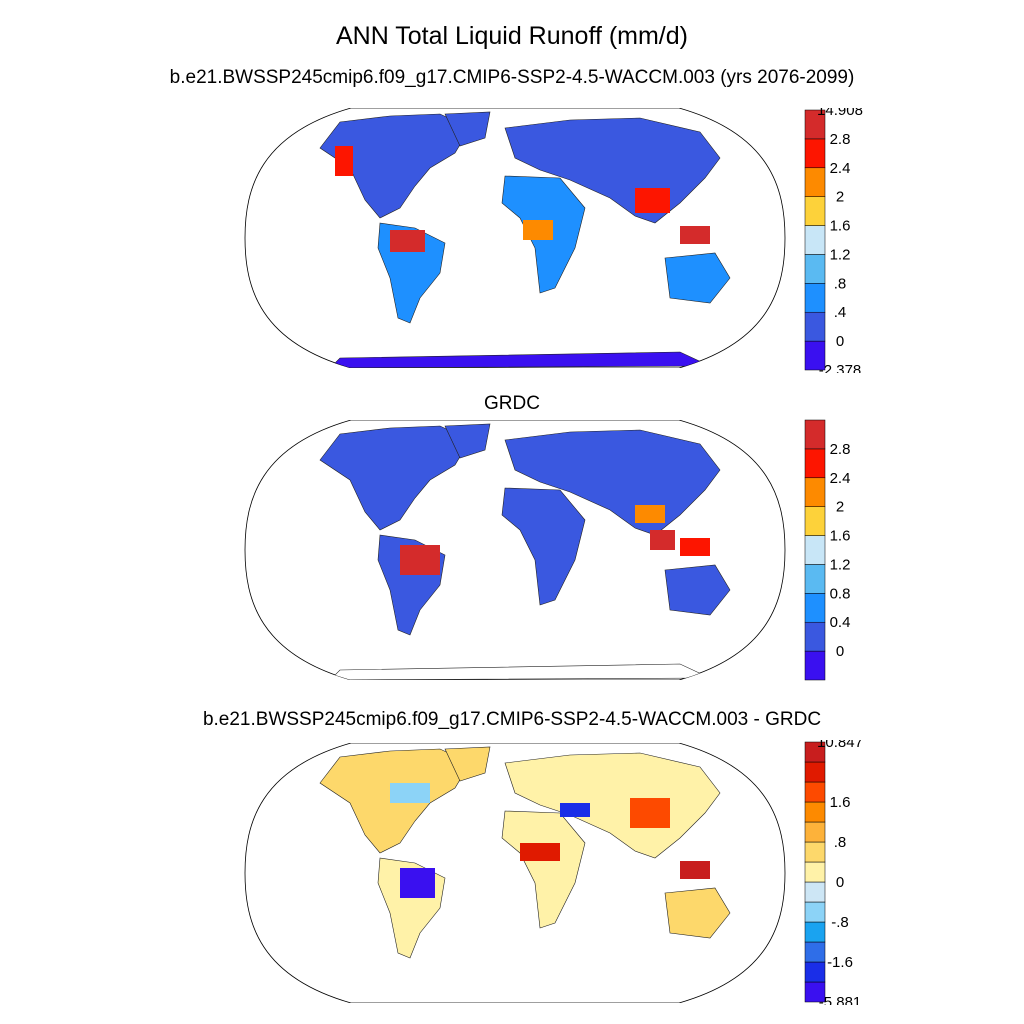  I want to click on panel-2-colorbar: 0 0.4 0.8 1.2 1.6 2 2.4 2.8, so click(827, 550).